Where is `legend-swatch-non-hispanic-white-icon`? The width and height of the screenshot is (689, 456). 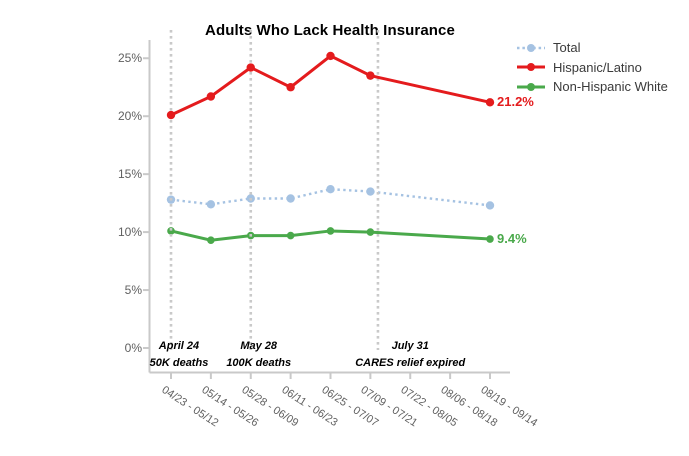 legend-swatch-non-hispanic-white-icon is located at coordinates (531, 86).